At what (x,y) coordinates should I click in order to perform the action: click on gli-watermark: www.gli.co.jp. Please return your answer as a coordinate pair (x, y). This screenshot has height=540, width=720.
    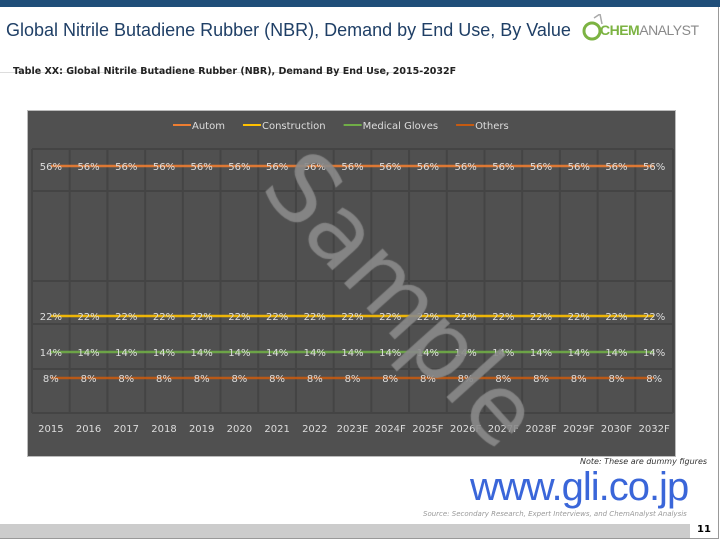
    Looking at the image, I should click on (579, 487).